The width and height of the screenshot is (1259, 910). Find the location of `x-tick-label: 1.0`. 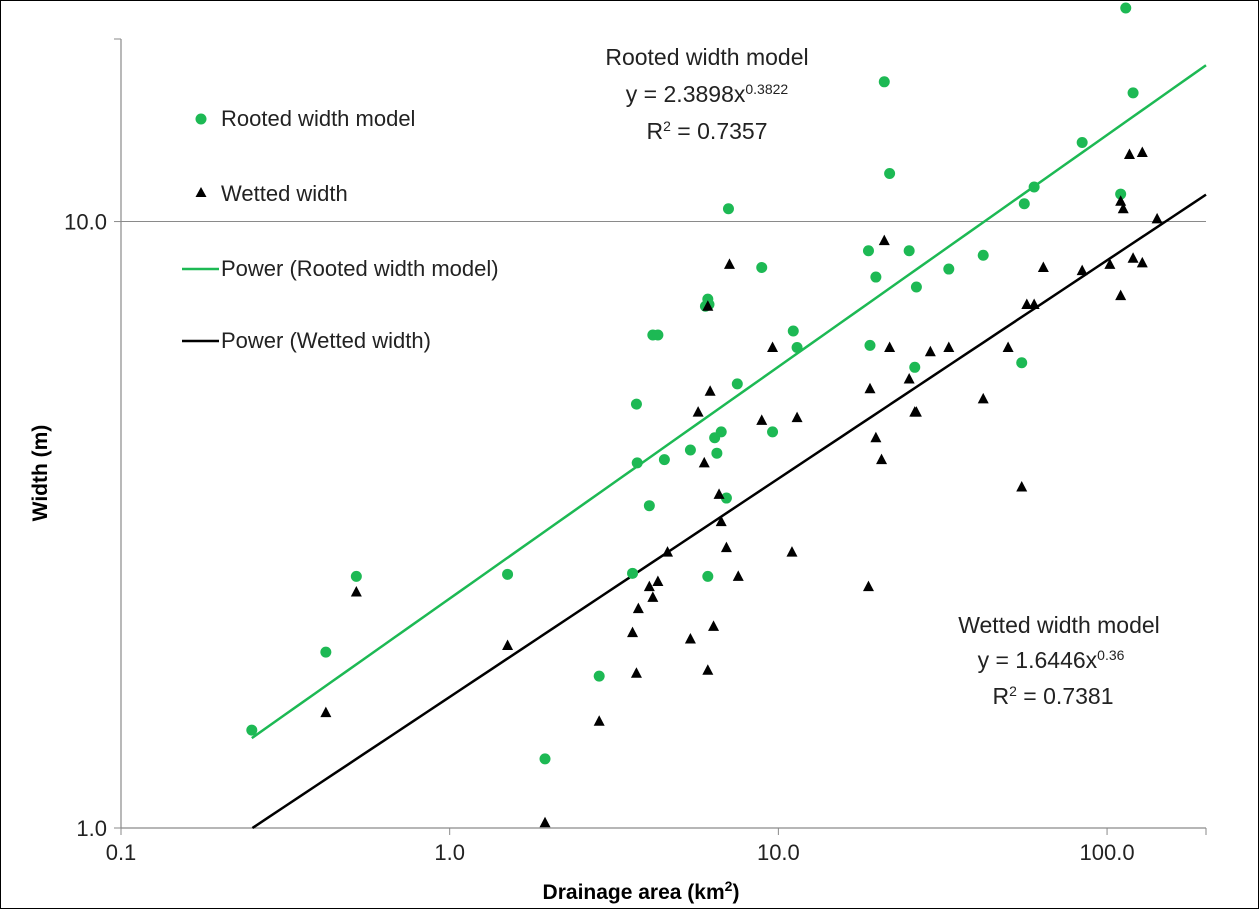

x-tick-label: 1.0 is located at coordinates (449, 852).